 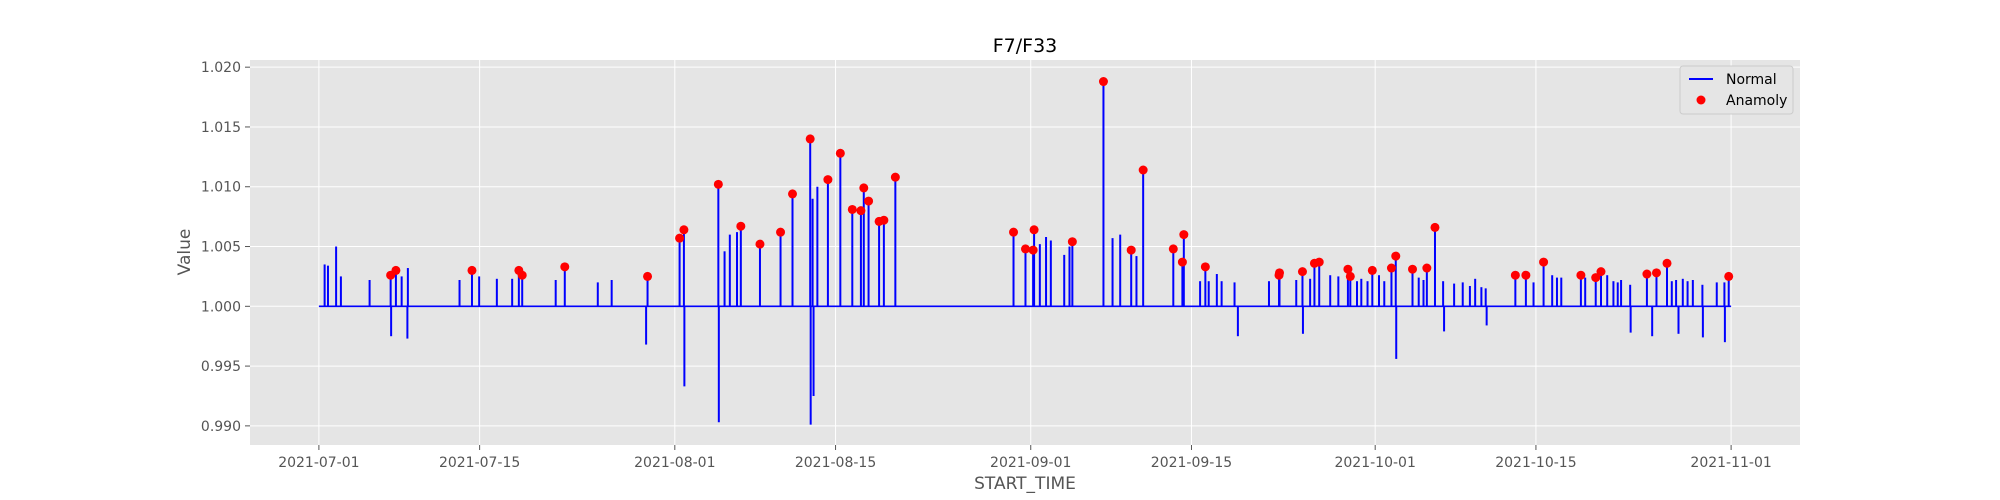 I want to click on y-axis-title: Value, so click(x=185, y=252).